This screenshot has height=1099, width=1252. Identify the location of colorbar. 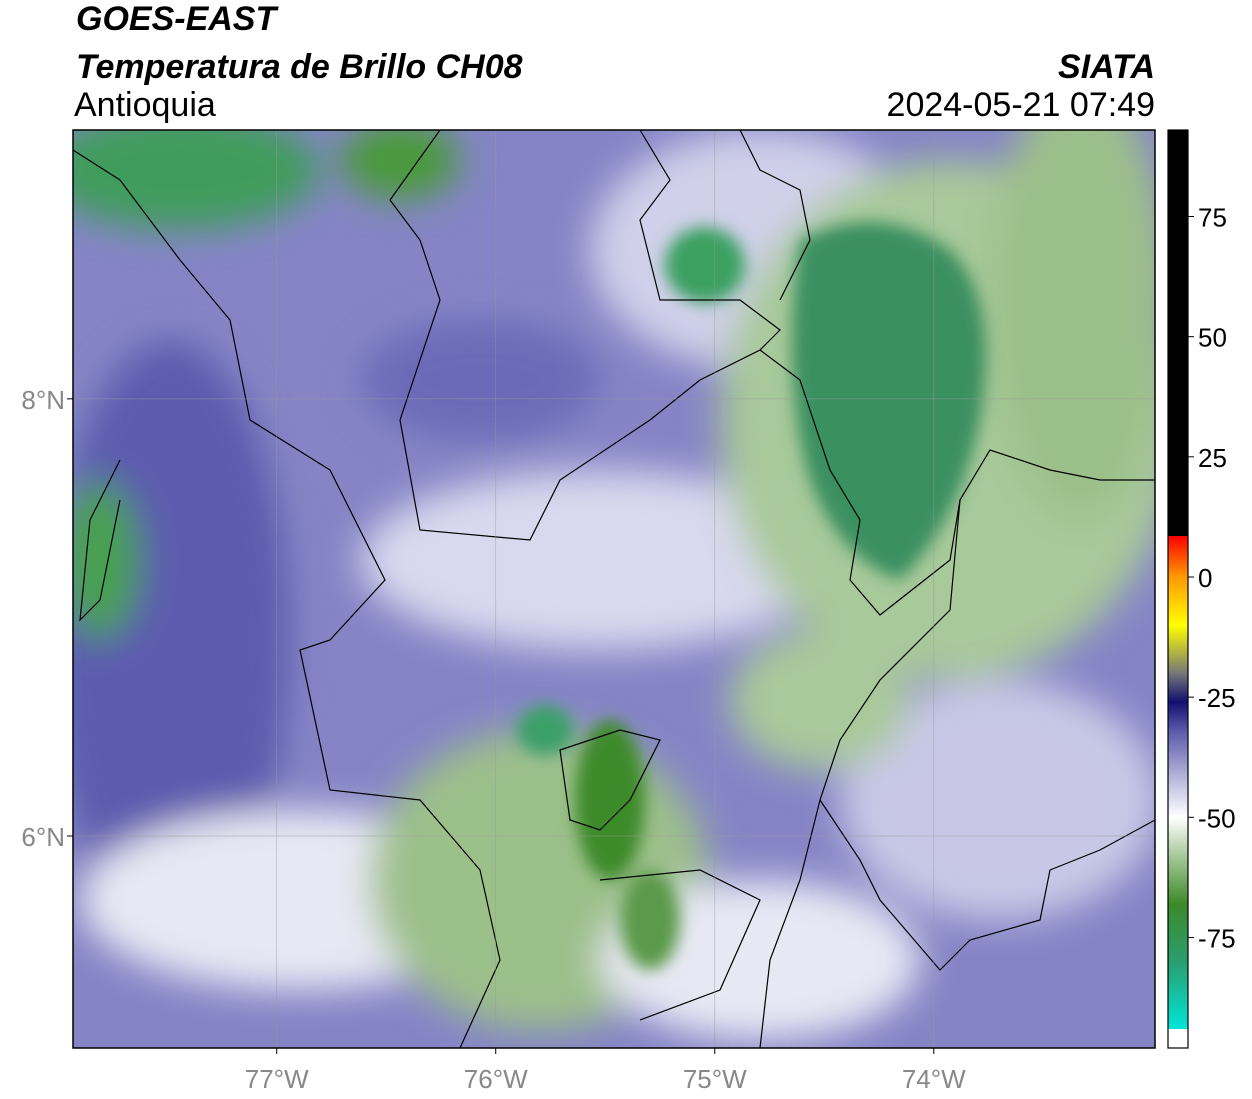
(1178, 589).